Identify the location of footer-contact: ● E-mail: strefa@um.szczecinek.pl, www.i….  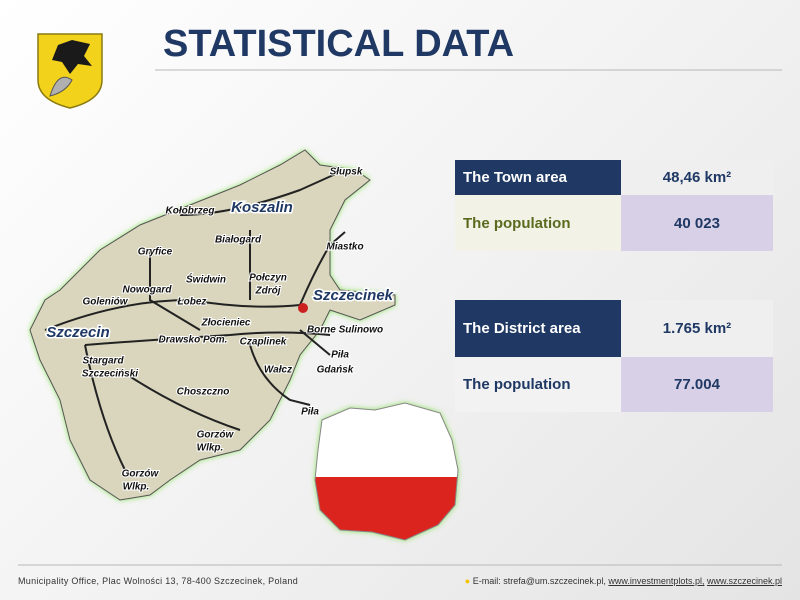
(623, 581).